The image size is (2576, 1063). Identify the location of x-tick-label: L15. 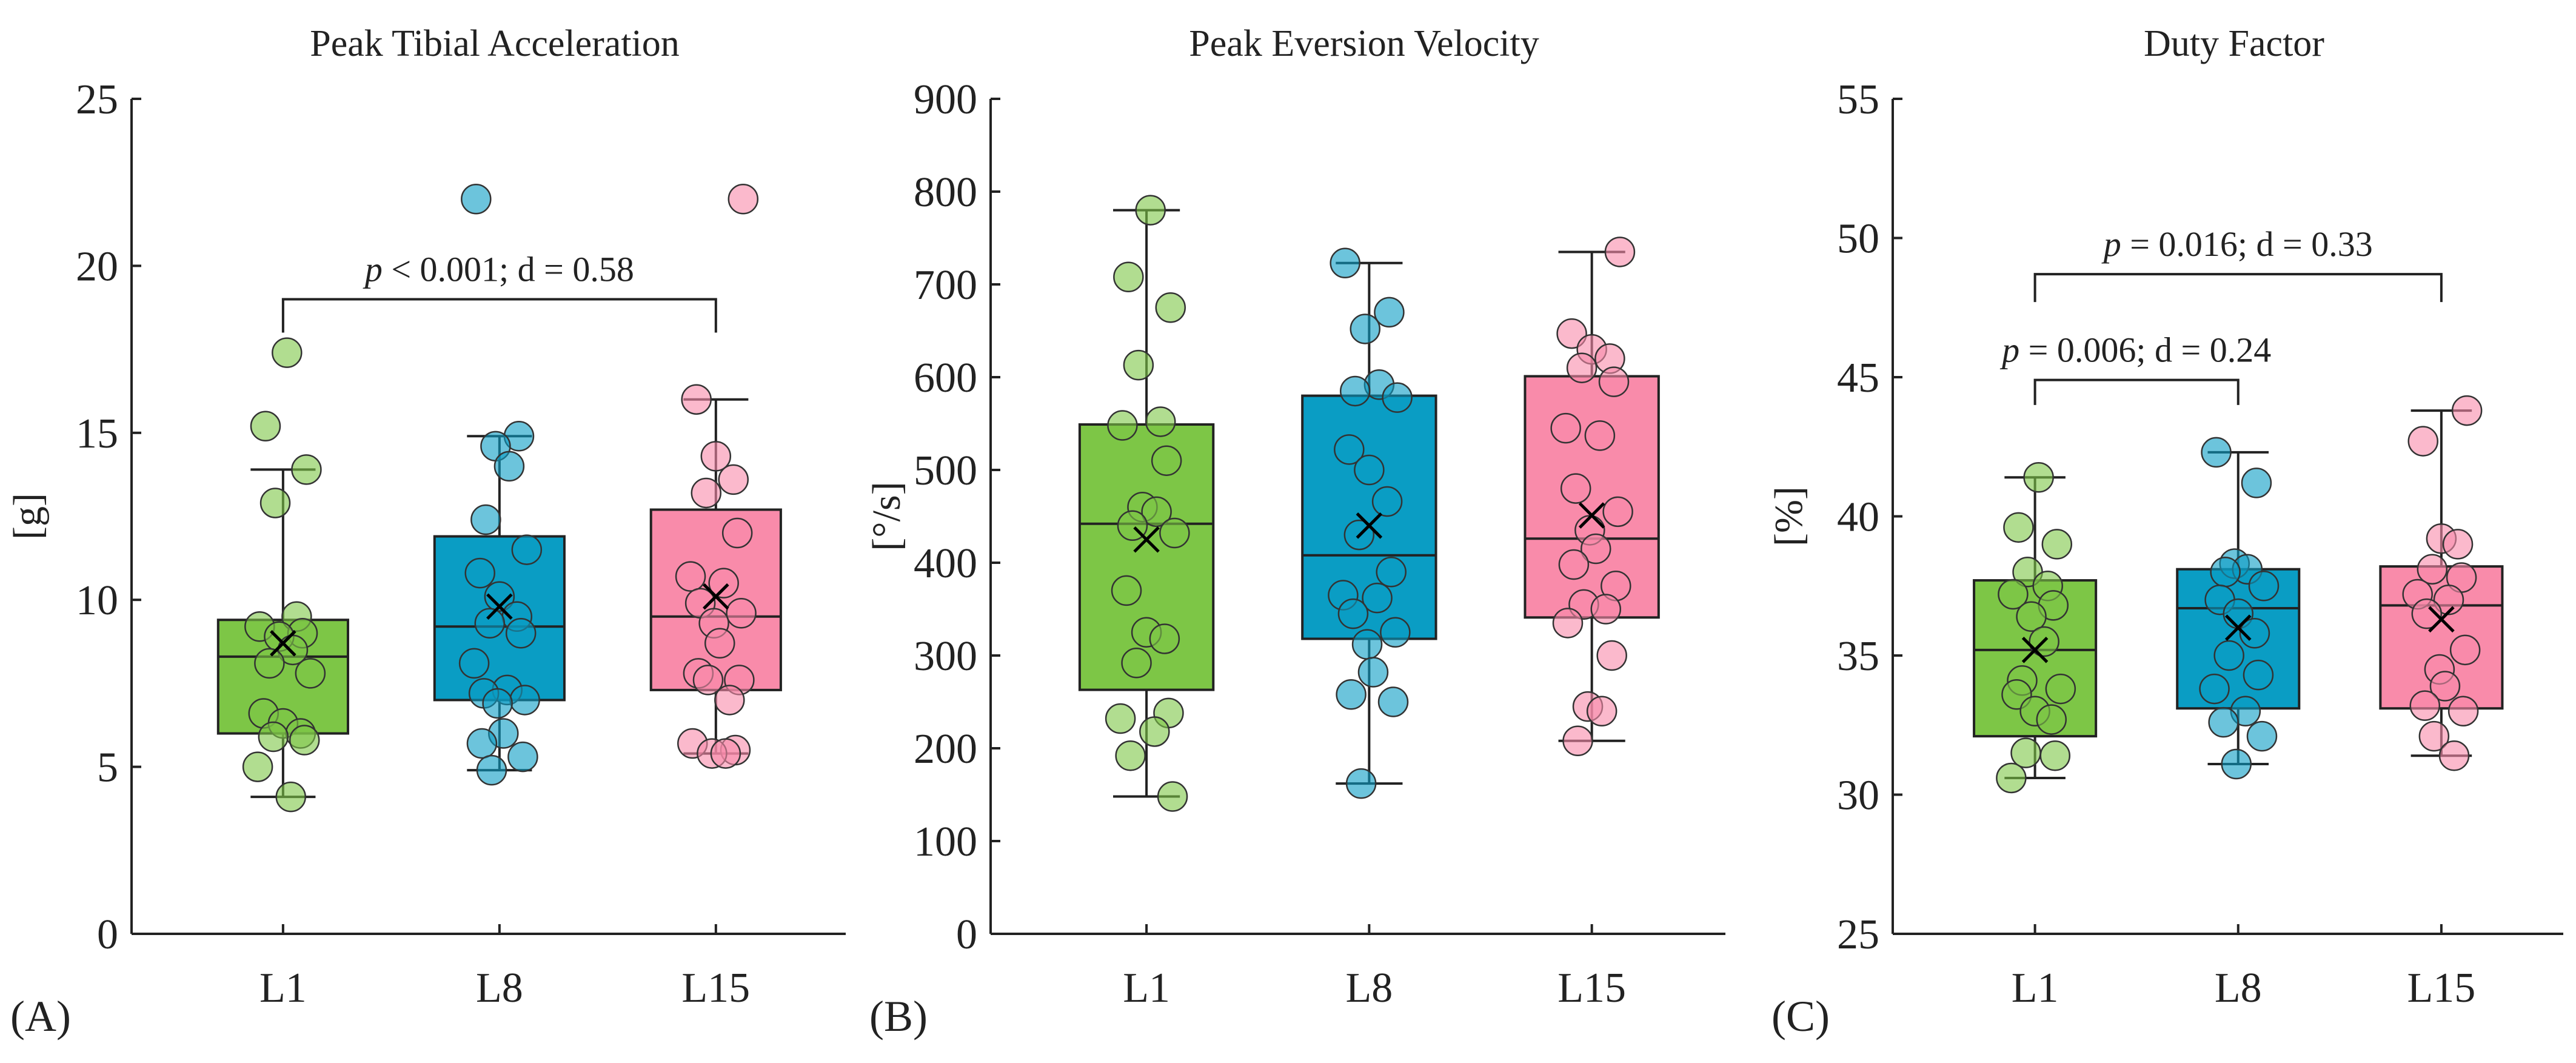
(715, 988).